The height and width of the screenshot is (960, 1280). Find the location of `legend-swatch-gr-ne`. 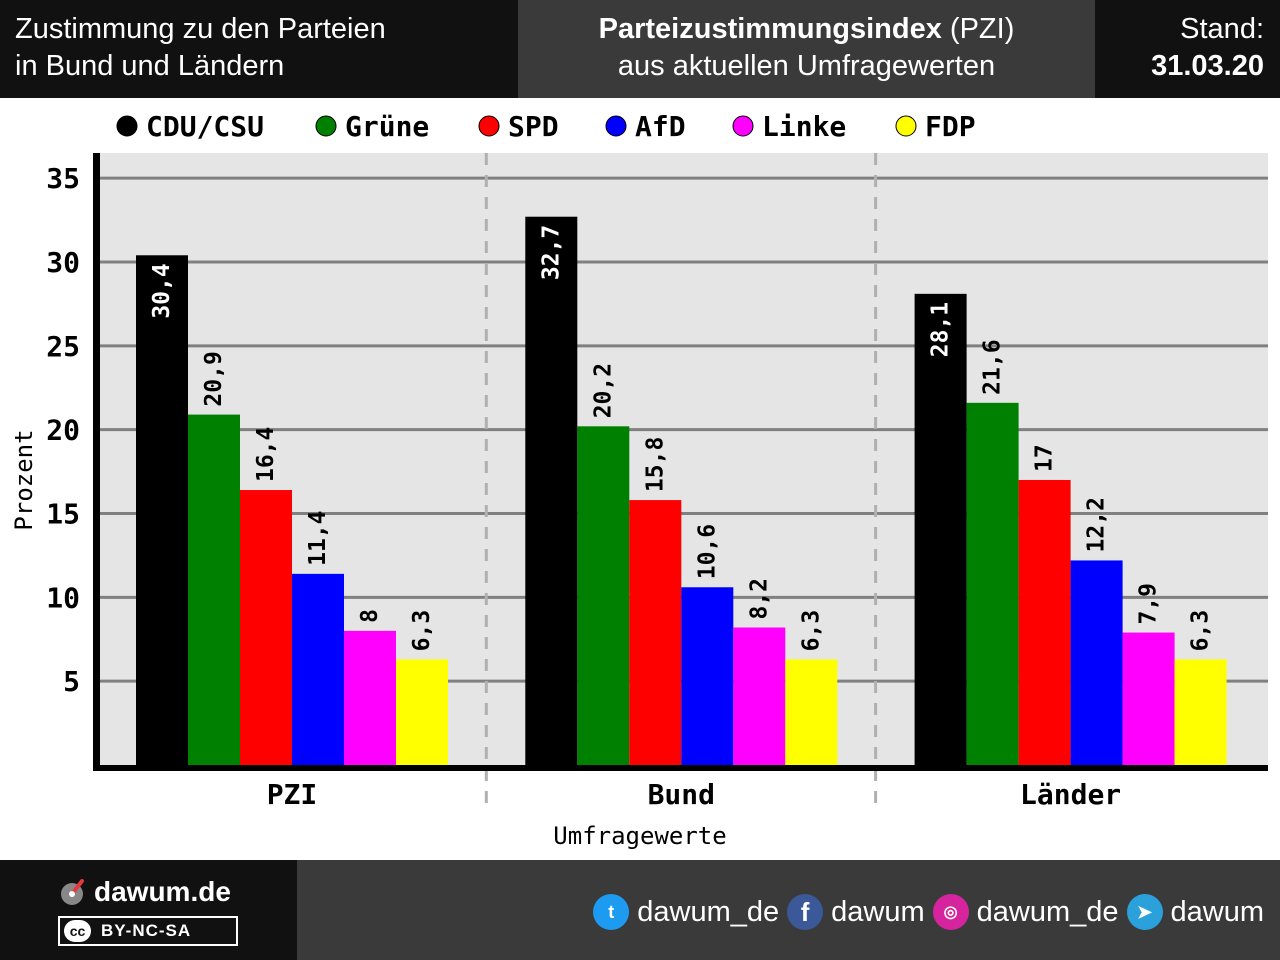

legend-swatch-gr-ne is located at coordinates (326, 126).